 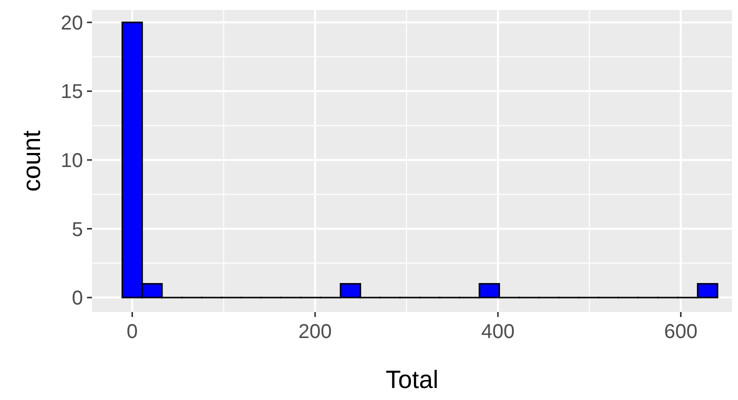 What do you see at coordinates (77, 299) in the screenshot?
I see `y-tick-label: 0` at bounding box center [77, 299].